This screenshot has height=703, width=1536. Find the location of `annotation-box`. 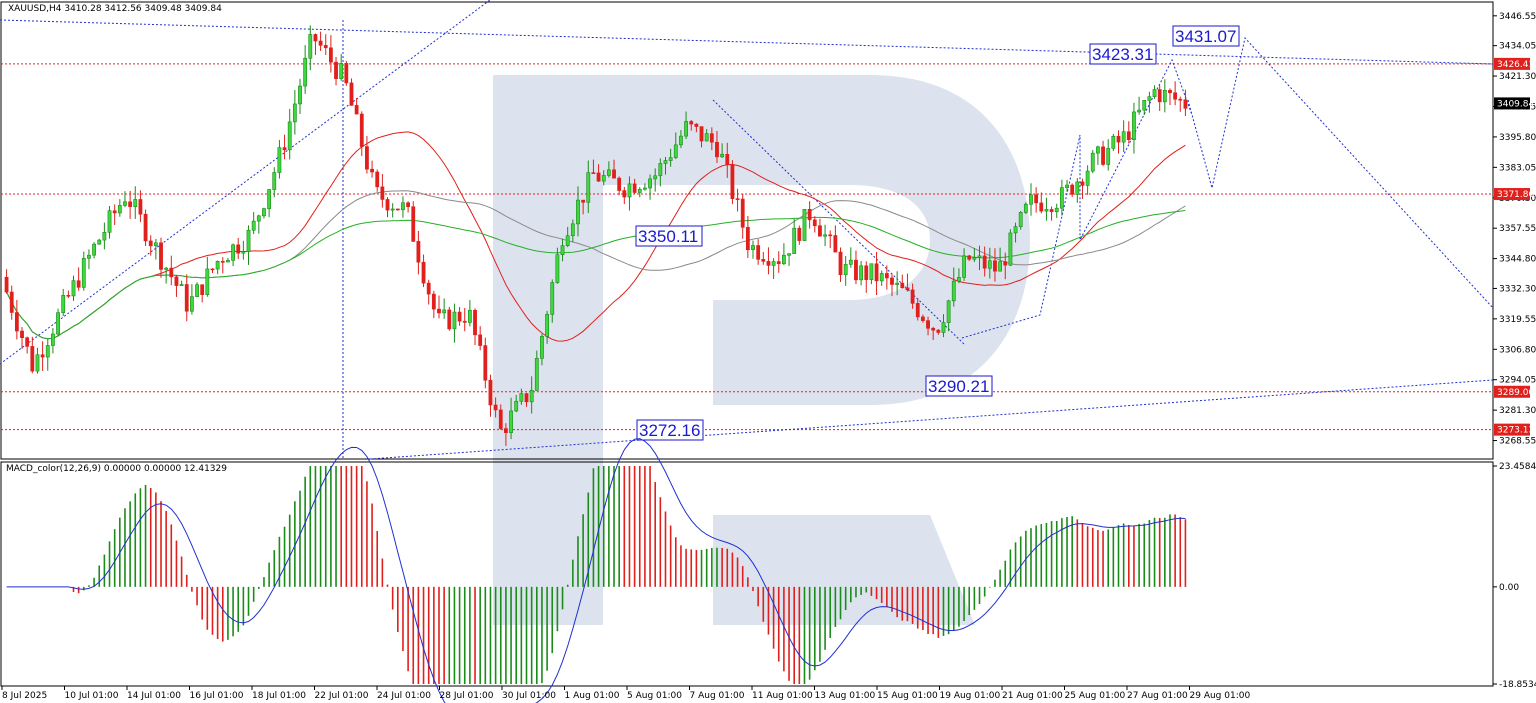

annotation-box is located at coordinates (959, 386).